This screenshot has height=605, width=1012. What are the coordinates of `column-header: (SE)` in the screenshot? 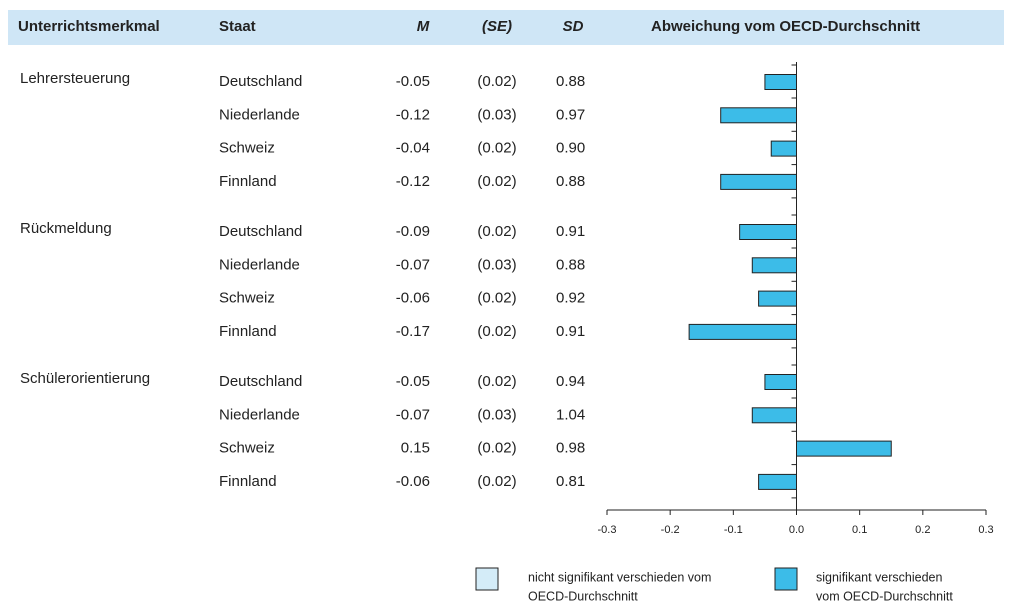 It's located at (497, 26).